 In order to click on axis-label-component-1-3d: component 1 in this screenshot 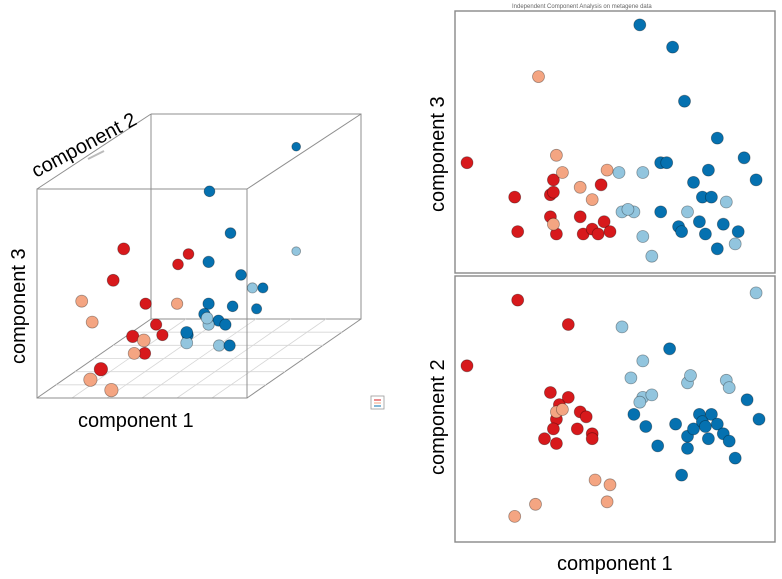, I will do `click(136, 421)`.